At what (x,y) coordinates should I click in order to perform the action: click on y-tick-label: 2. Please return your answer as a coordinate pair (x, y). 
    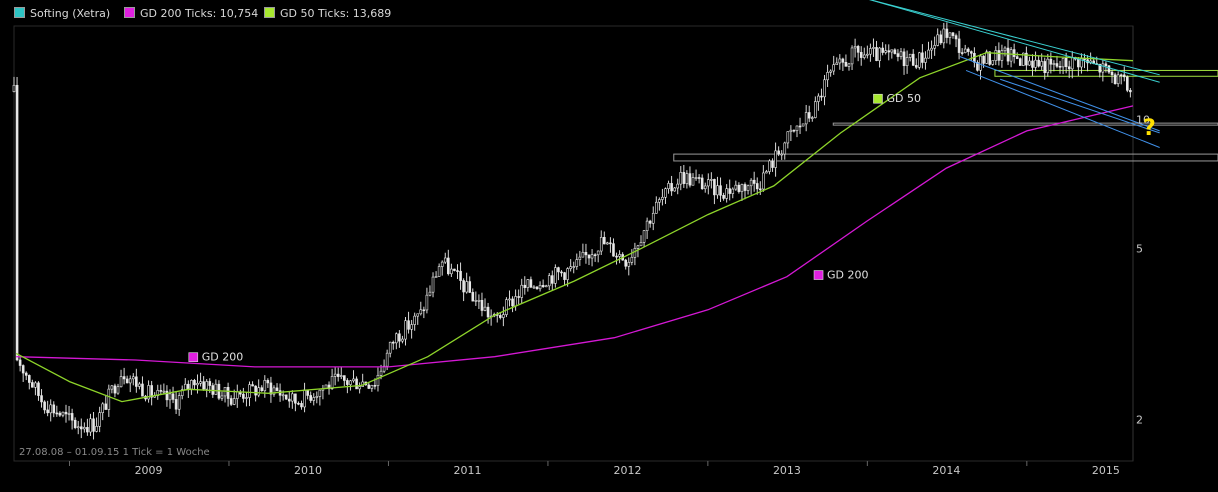
    Looking at the image, I should click on (1139, 419).